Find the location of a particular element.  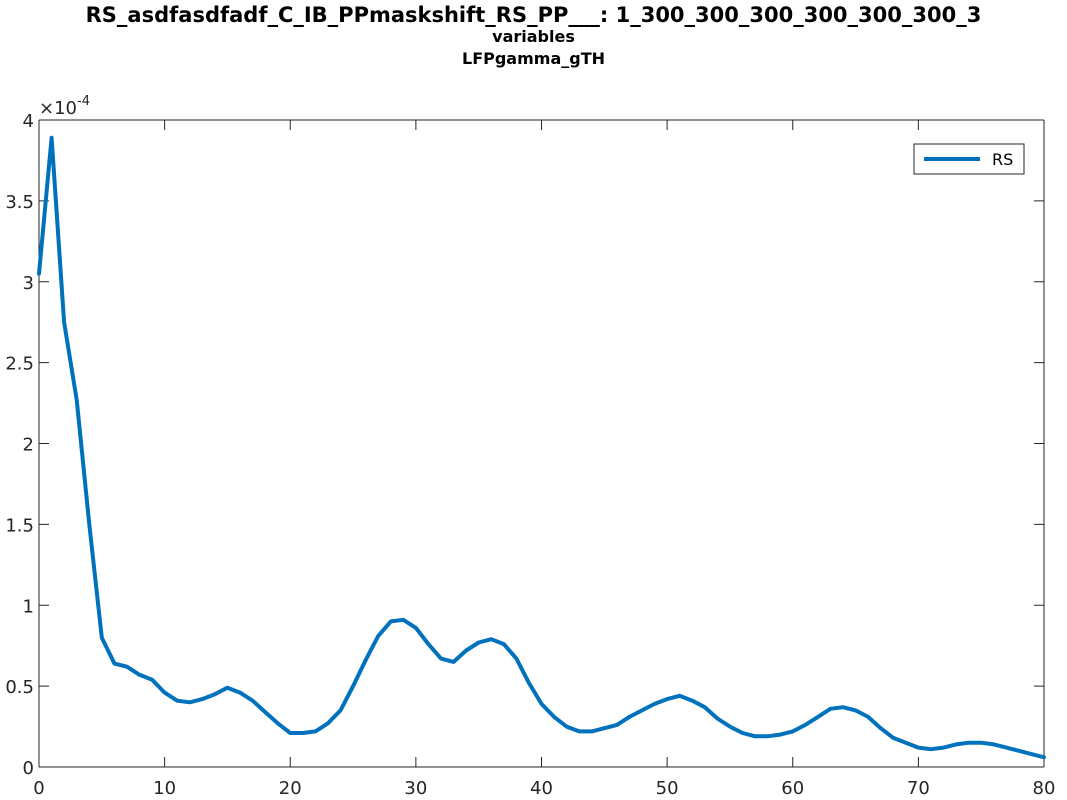

y-tick-label: 3 is located at coordinates (28, 283).